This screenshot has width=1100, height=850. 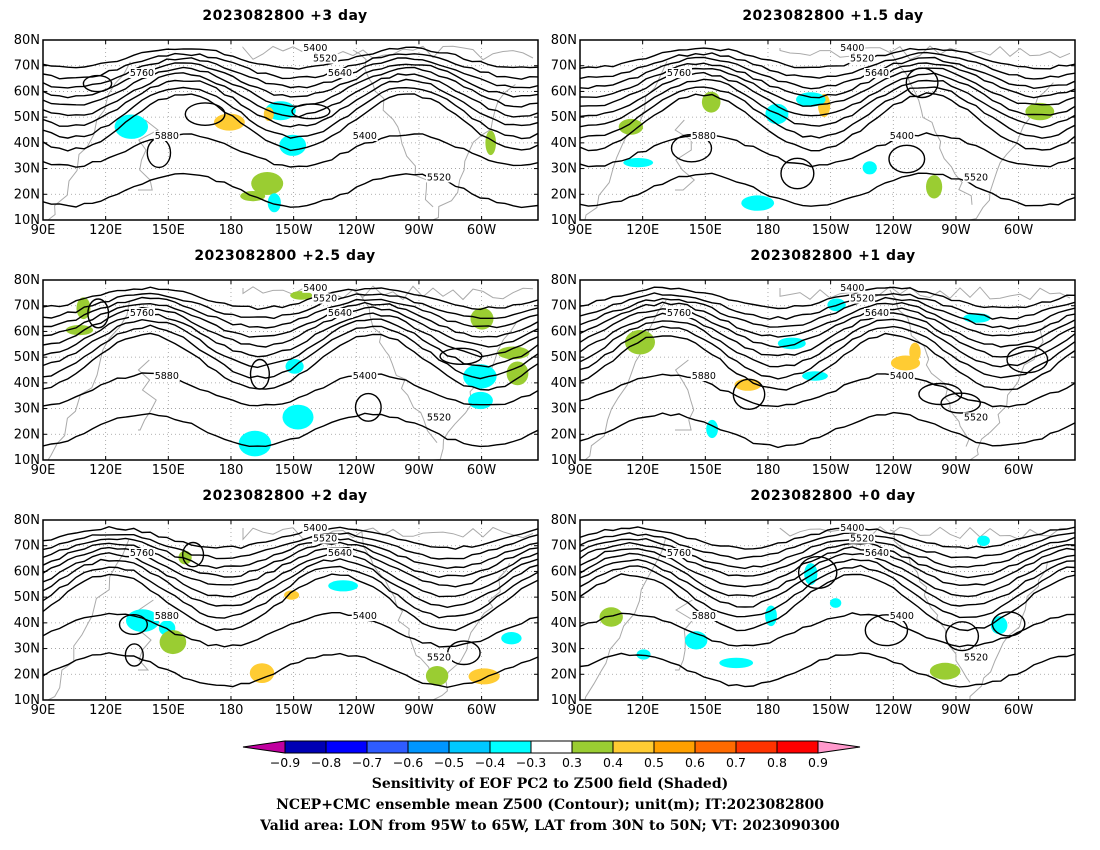 I want to click on colorbar-label: 0.6, so click(x=695, y=762).